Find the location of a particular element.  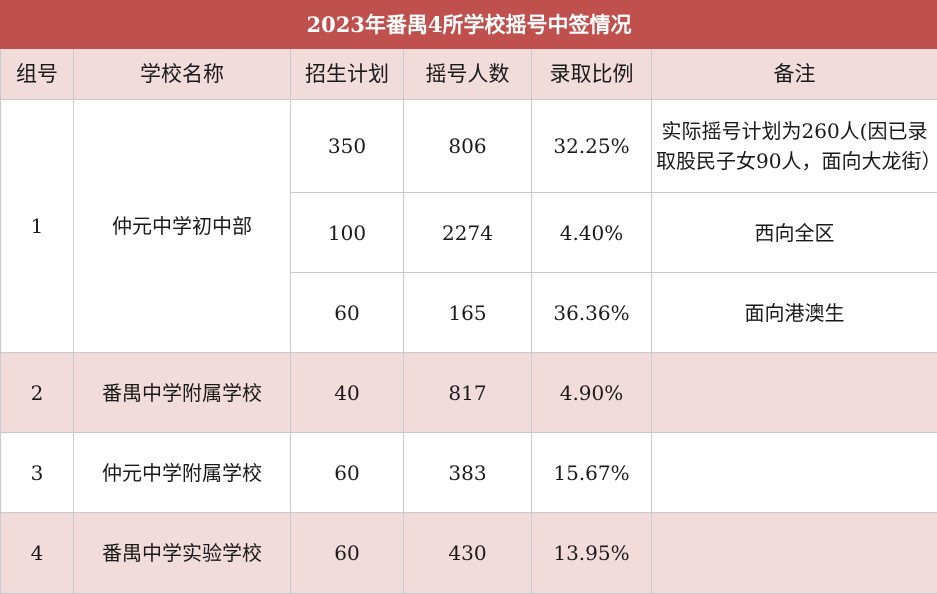

school-name-cell: 番禺中学实验学校 is located at coordinates (182, 553).